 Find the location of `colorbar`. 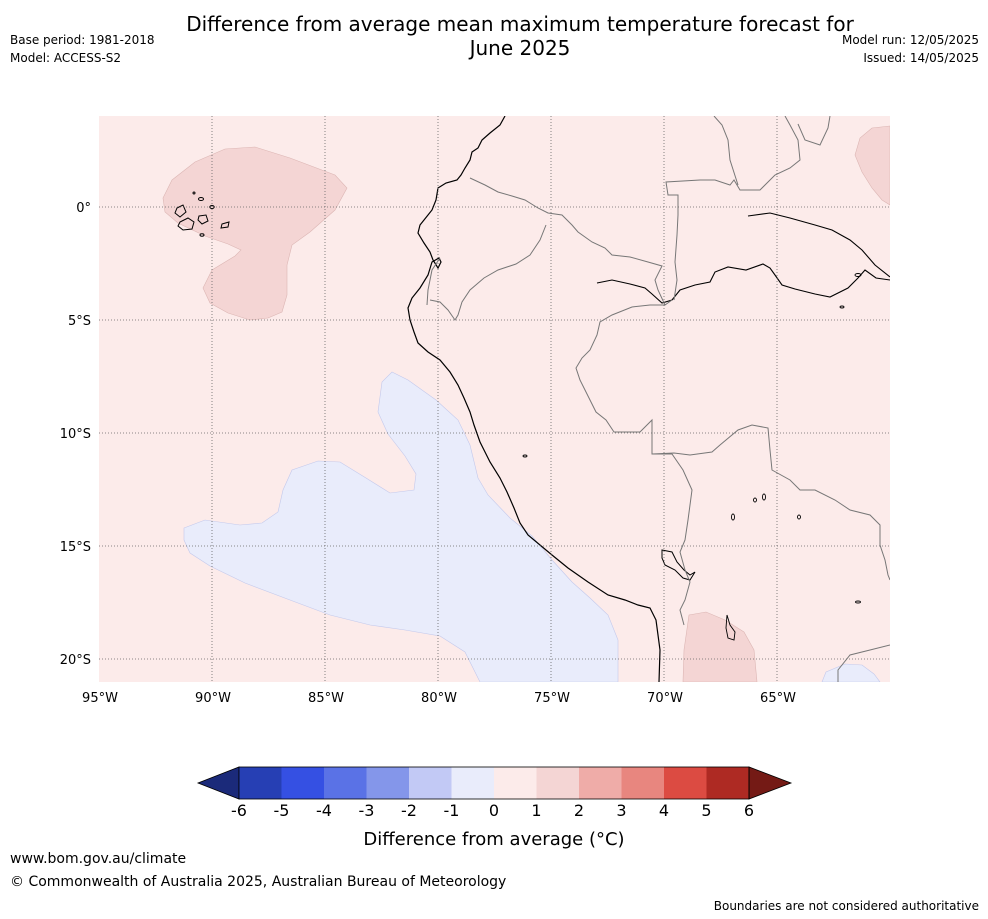

colorbar is located at coordinates (494, 783).